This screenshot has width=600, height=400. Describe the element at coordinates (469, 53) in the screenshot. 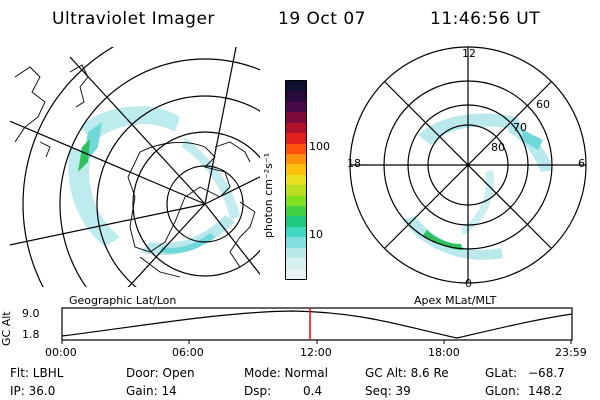

I see `mlt-label-12: 12` at that location.